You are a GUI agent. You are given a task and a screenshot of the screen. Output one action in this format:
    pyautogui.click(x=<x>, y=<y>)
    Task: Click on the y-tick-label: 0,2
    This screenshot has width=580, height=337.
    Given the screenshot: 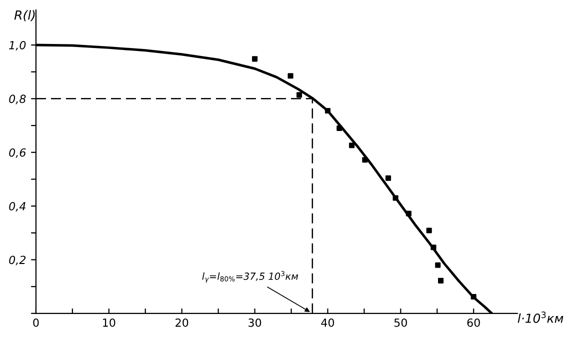 What is the action you would take?
    pyautogui.click(x=17, y=261)
    